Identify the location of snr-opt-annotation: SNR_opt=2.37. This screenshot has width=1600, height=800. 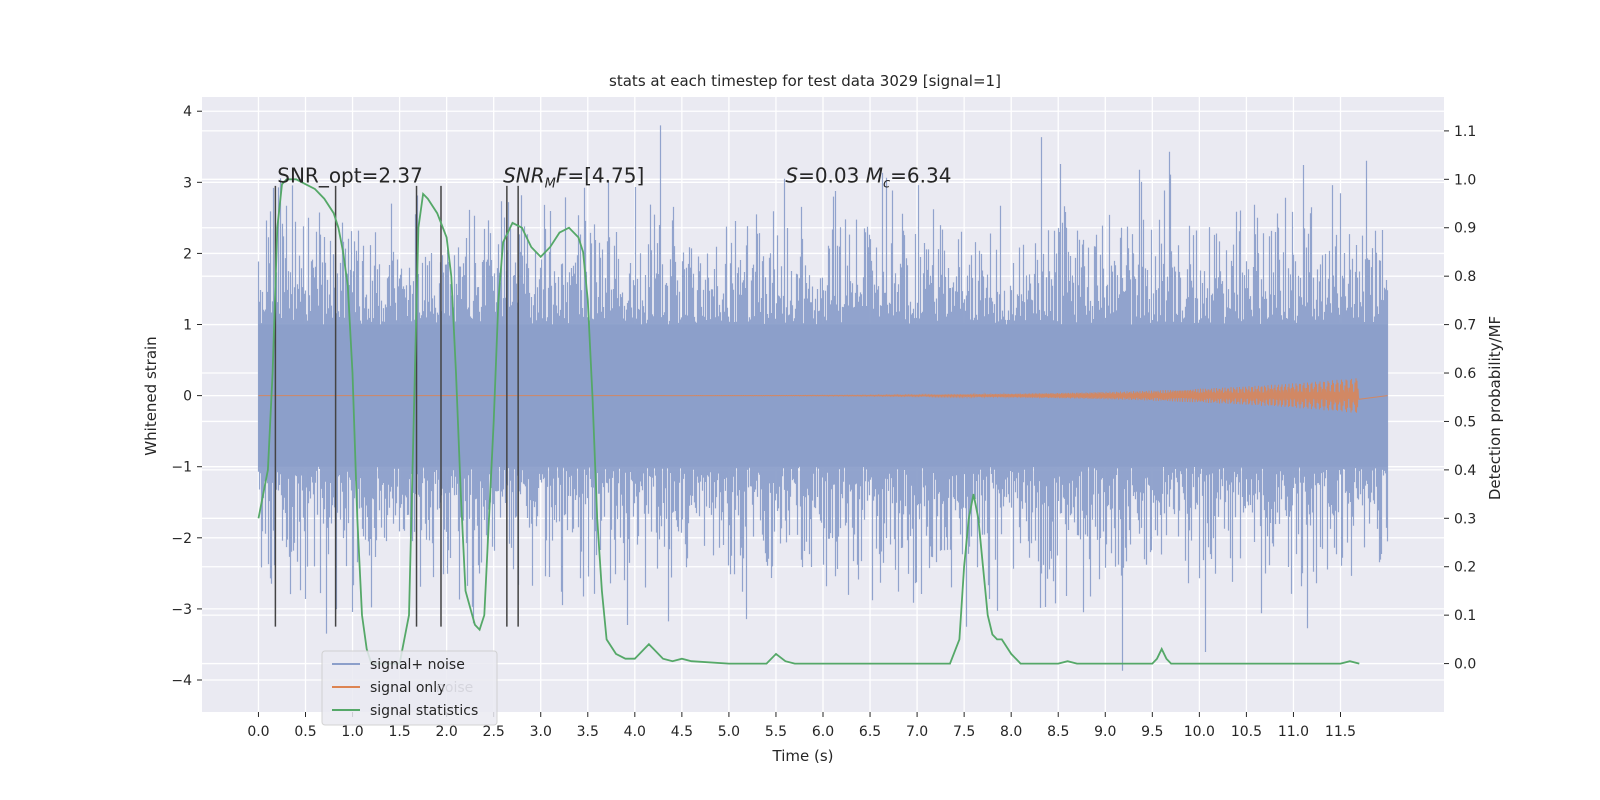
(350, 175).